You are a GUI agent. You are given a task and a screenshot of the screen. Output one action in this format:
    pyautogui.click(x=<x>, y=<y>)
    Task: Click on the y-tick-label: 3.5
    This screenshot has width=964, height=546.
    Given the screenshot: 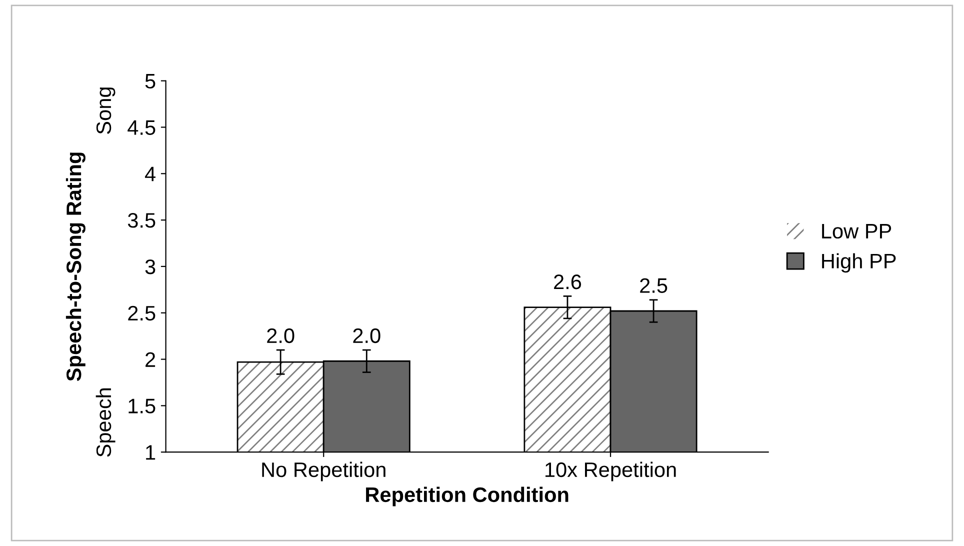 What is the action you would take?
    pyautogui.click(x=142, y=220)
    